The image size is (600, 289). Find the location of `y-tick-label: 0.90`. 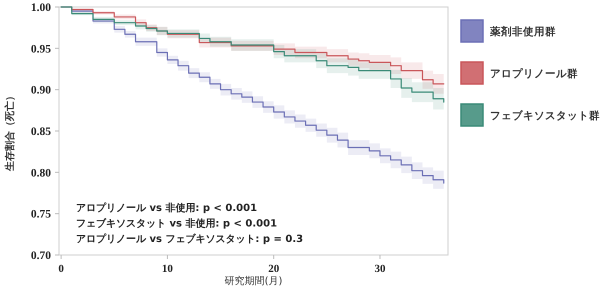

y-tick-label: 0.90 is located at coordinates (41, 90).